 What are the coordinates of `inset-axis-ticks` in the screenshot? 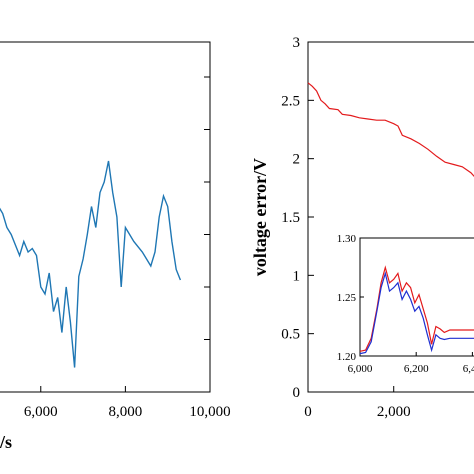 It's located at (416, 297).